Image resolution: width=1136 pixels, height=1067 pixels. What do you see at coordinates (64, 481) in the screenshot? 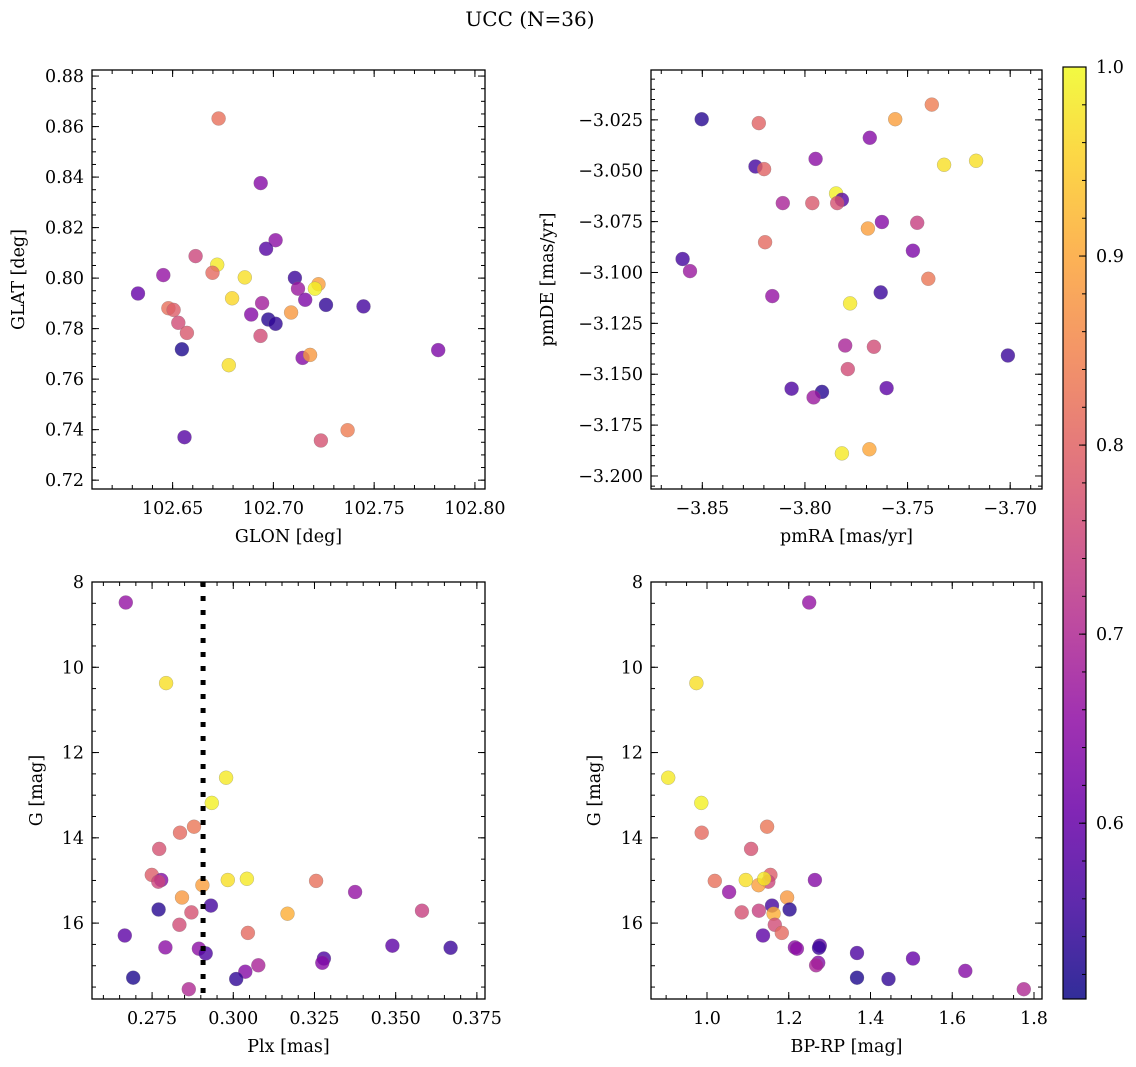
I see `y-tick-label: 0.72` at bounding box center [64, 481].